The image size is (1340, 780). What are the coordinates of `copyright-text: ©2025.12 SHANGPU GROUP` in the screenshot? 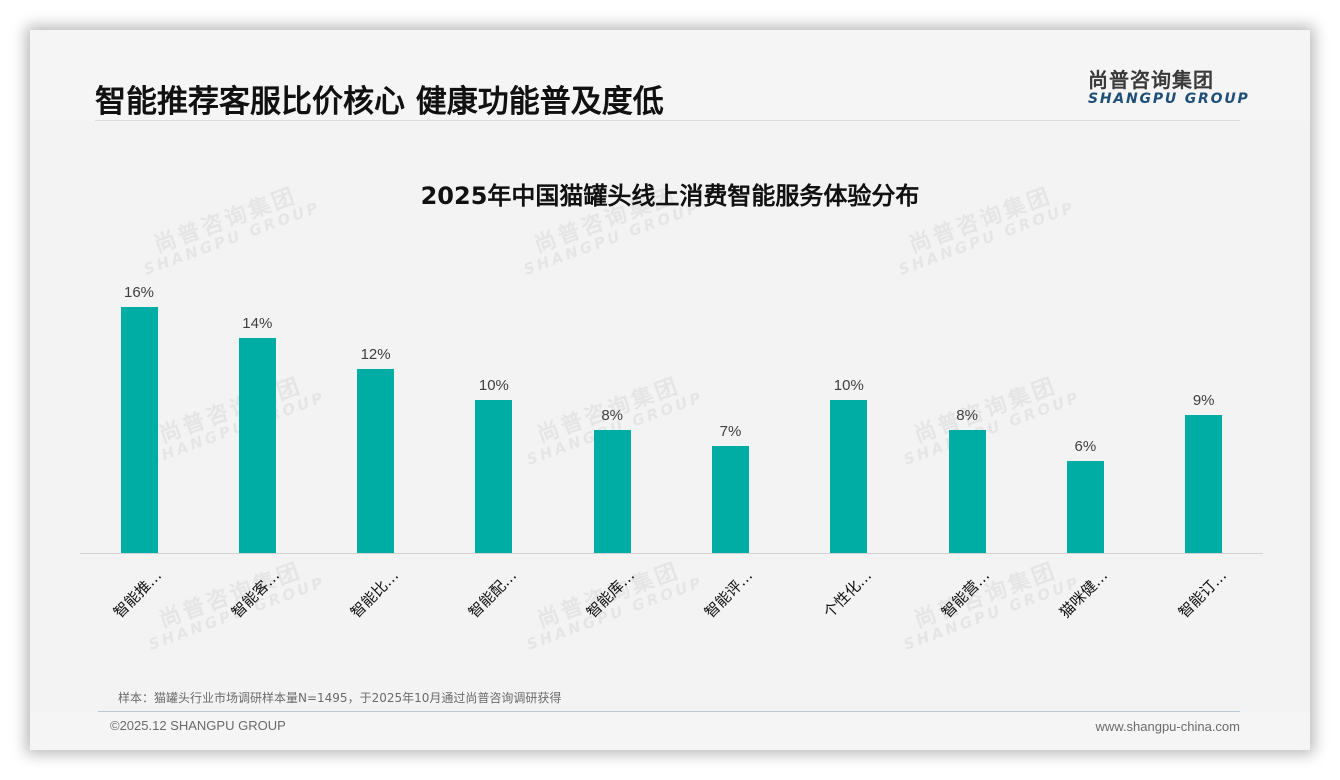 It's located at (198, 725).